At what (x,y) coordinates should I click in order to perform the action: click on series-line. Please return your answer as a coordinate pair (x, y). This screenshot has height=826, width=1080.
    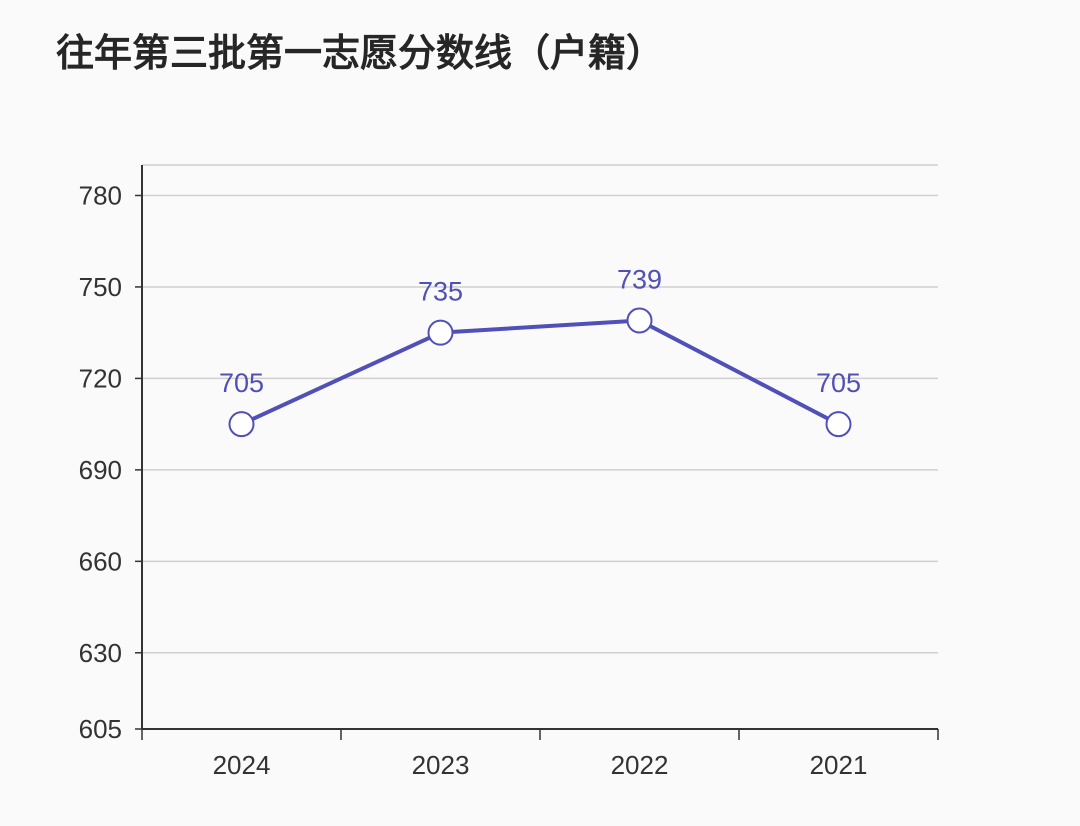
    Looking at the image, I should click on (540, 372).